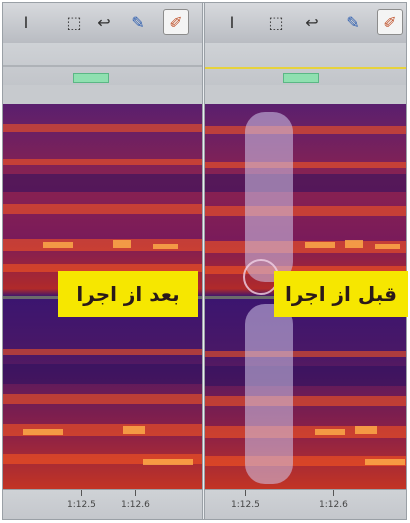 This screenshot has width=410, height=523. I want to click on pane-divider, so click(203, 261).